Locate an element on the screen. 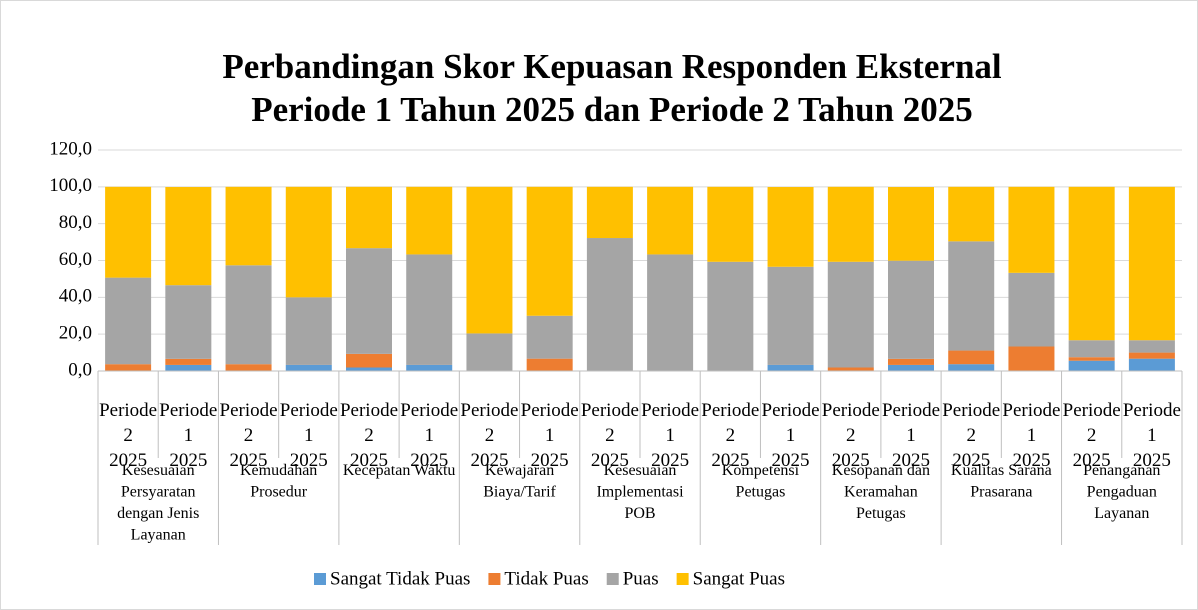  group-label-line: Kemudahan is located at coordinates (278, 470).